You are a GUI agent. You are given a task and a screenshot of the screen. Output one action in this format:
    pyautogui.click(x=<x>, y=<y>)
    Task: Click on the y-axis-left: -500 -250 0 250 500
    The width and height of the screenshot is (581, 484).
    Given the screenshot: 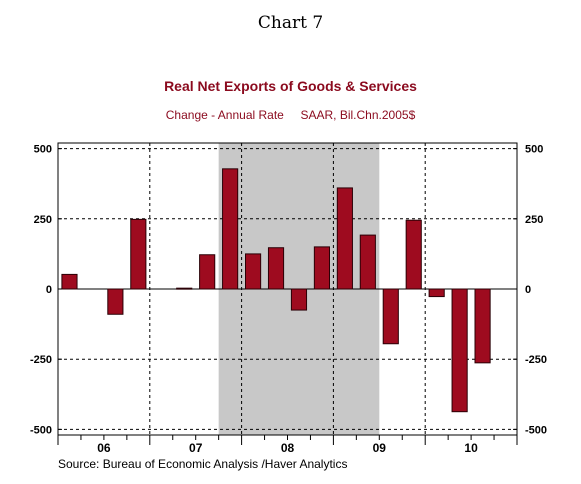 What is the action you would take?
    pyautogui.click(x=41, y=290)
    